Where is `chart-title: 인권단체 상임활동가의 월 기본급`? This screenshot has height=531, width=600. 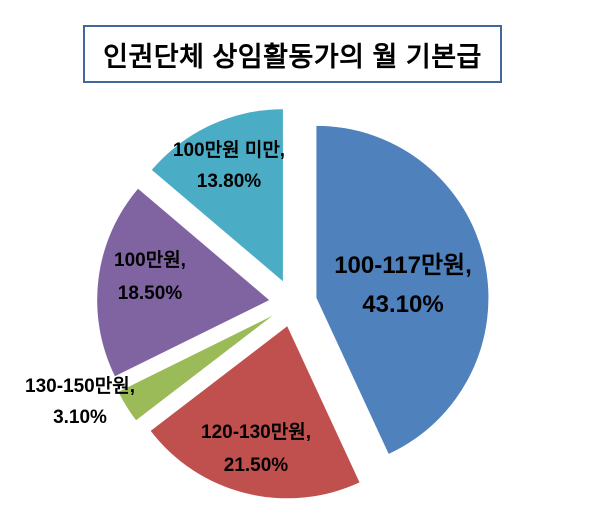 chart-title: 인권단체 상임활동가의 월 기본급 is located at coordinates (292, 56).